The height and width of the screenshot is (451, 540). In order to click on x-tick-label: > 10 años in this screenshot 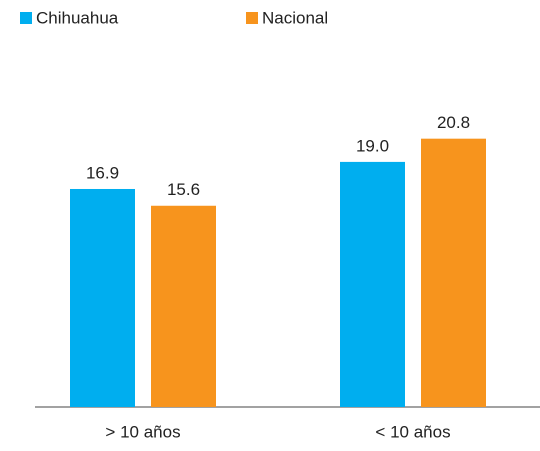, I will do `click(142, 431)`.